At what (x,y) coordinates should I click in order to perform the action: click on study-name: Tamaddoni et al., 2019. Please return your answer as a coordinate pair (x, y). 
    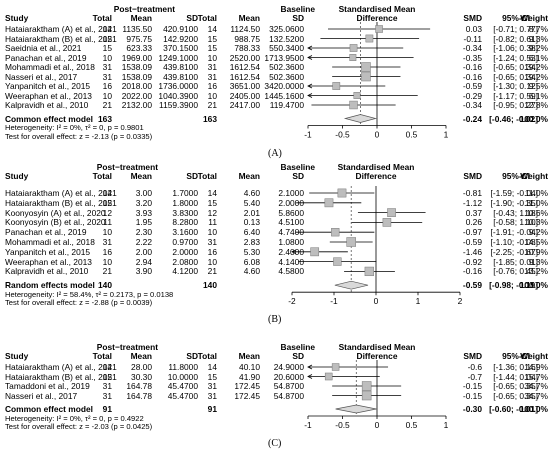
    Looking at the image, I should click on (47, 386).